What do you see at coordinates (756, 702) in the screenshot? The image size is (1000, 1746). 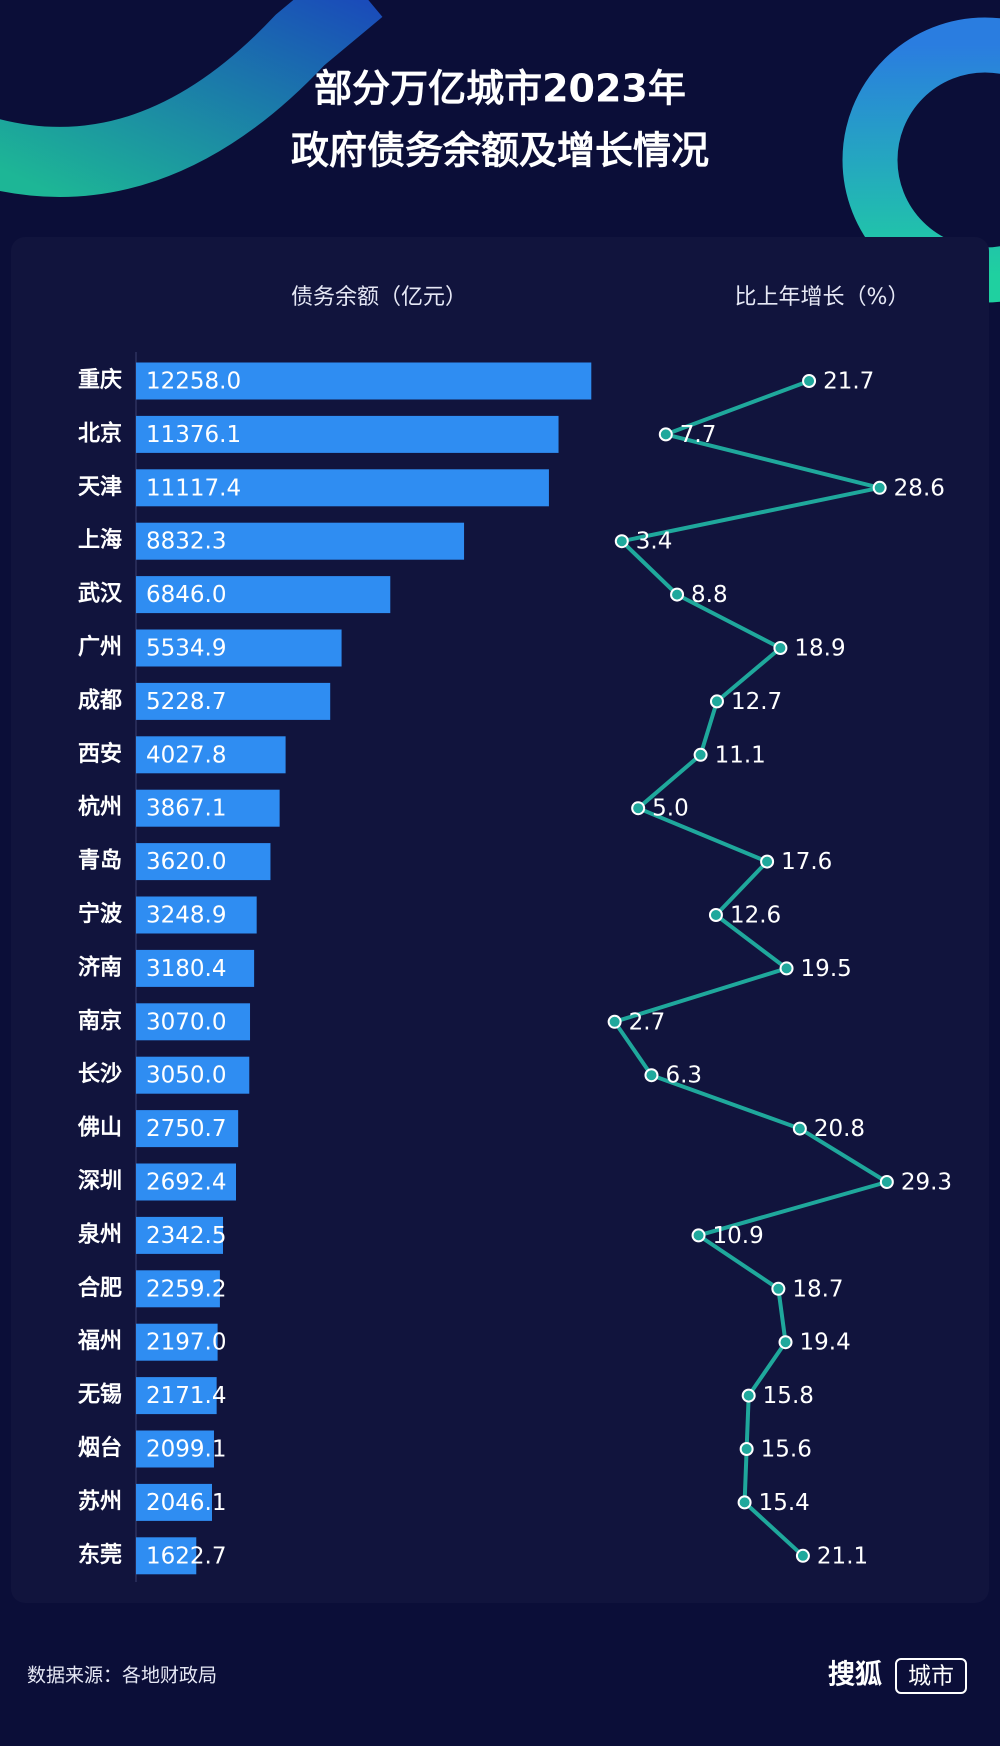 I see `value-label: 12.7` at bounding box center [756, 702].